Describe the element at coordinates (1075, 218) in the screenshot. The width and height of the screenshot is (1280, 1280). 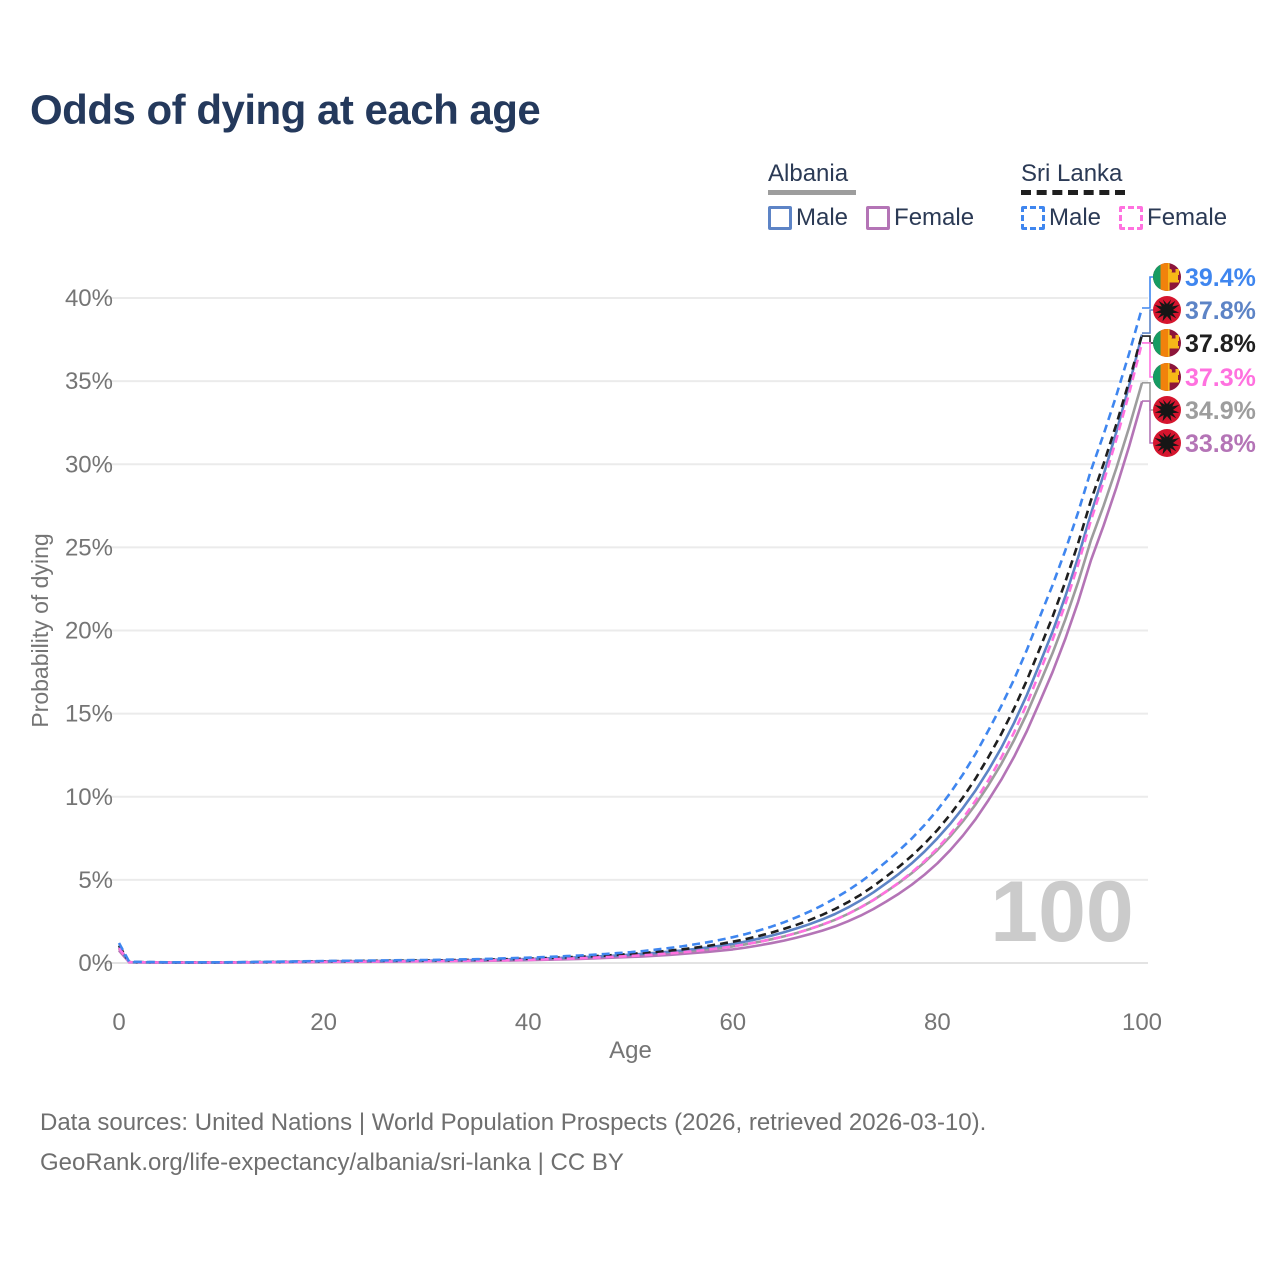
I see `legend-label-sri-lanka-male: Male` at that location.